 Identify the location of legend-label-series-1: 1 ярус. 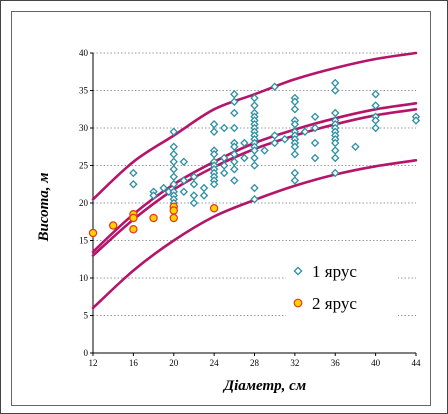
(334, 271).